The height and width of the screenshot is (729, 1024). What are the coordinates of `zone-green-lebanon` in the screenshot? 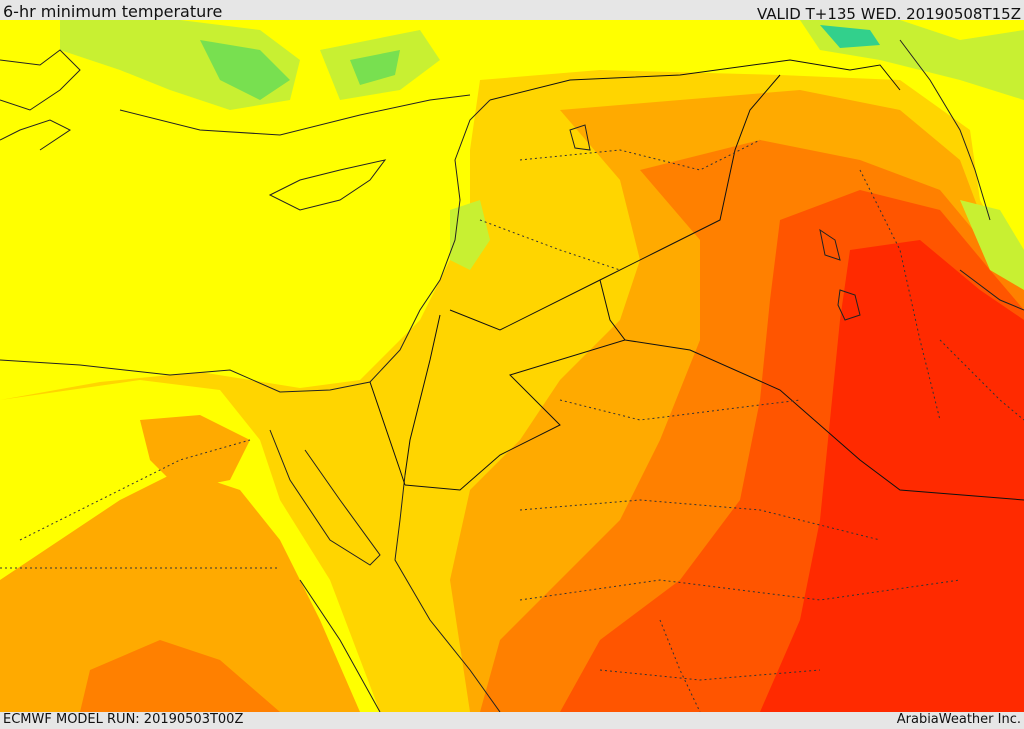 It's located at (470, 235).